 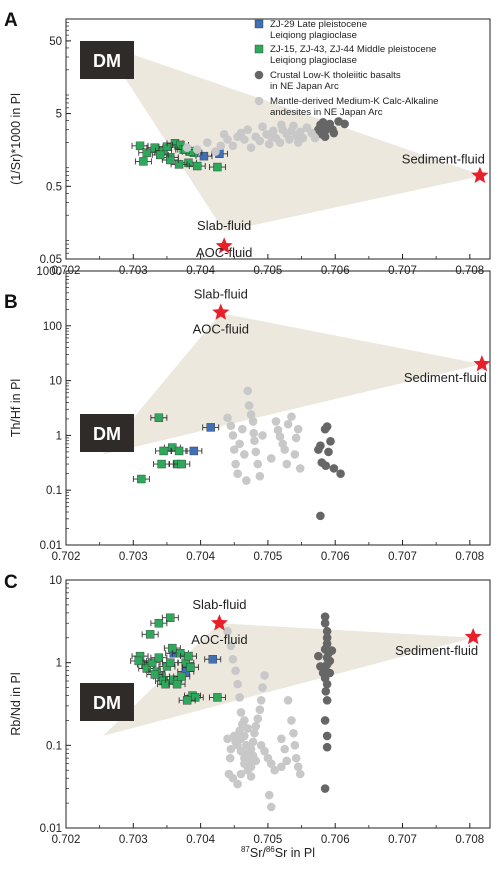 What do you see at coordinates (443, 159) in the screenshot?
I see `star-label: Sediment-fluid` at bounding box center [443, 159].